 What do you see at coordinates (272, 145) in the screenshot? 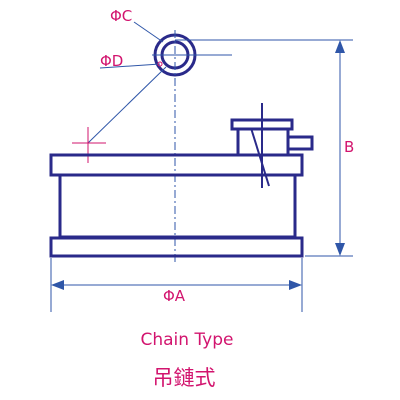
I see `terminal-box` at bounding box center [272, 145].